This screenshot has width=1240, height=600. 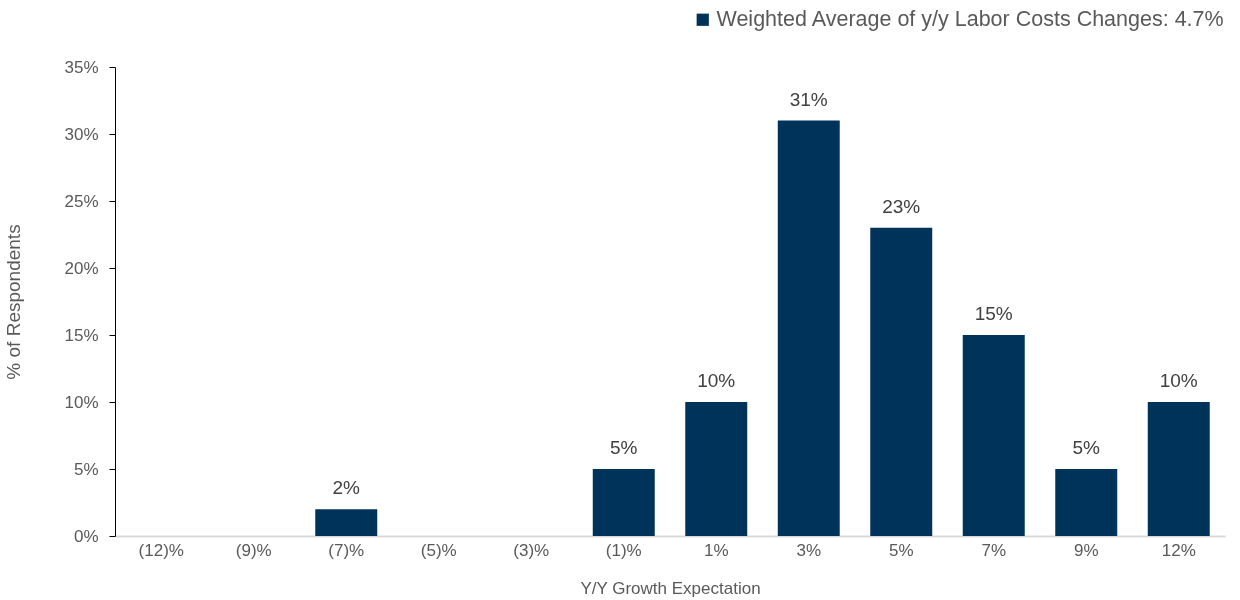 What do you see at coordinates (809, 550) in the screenshot?
I see `x-tick-label: 3%` at bounding box center [809, 550].